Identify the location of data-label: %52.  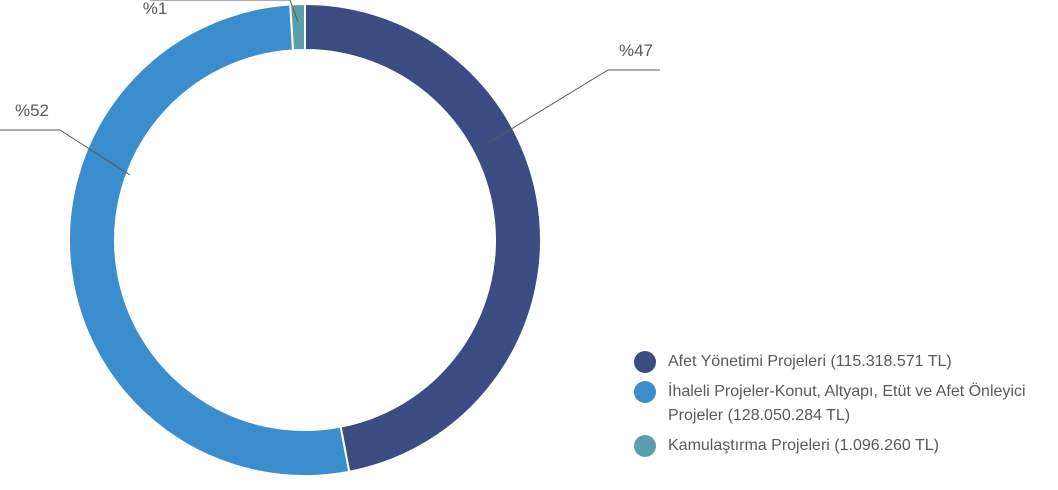
(32, 110).